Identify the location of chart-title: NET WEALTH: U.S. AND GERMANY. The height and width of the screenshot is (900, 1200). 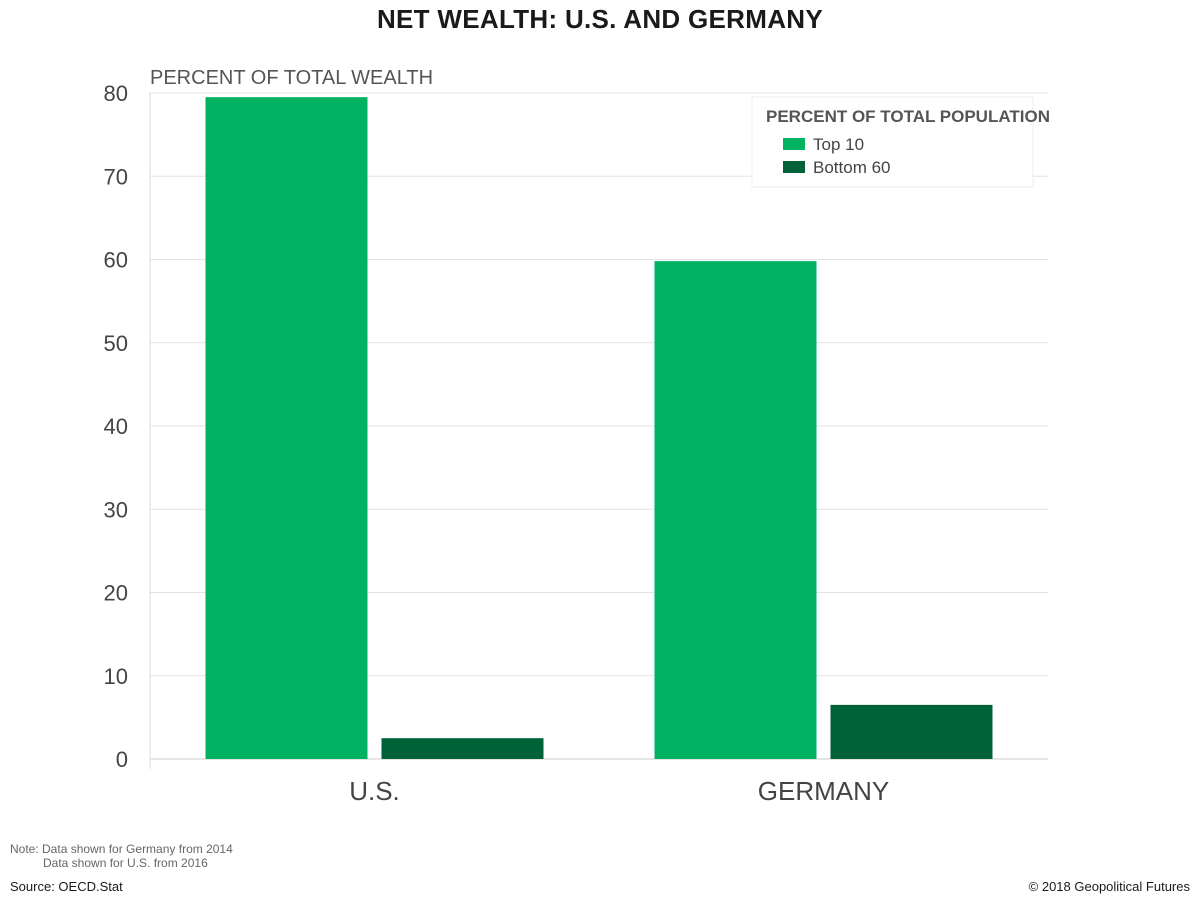
(600, 19).